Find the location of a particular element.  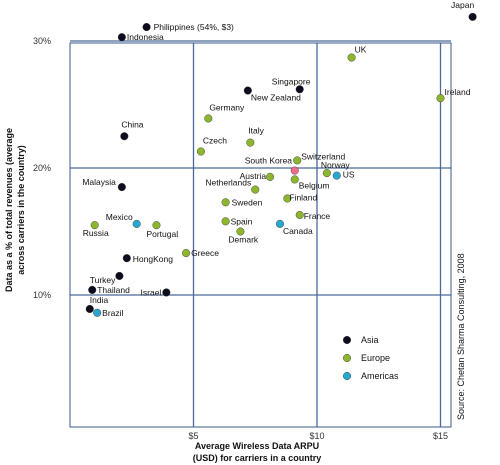

label-hongkong: HongKong is located at coordinates (153, 259).